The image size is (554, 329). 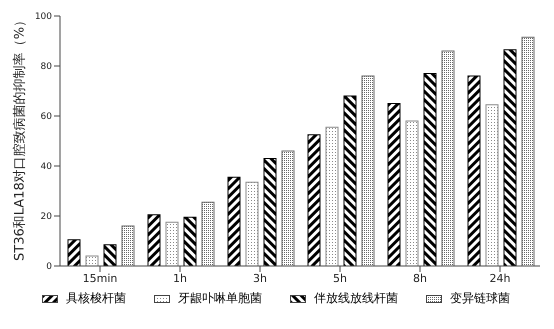 I want to click on y-axis-title: ST36和LA18对口腔致病菌的抑制率（%）, so click(x=20, y=137).